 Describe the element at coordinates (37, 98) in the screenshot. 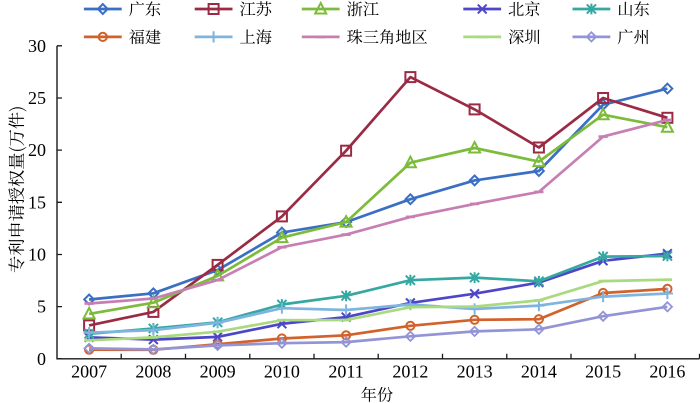

I see `svg-text: 25` at that location.